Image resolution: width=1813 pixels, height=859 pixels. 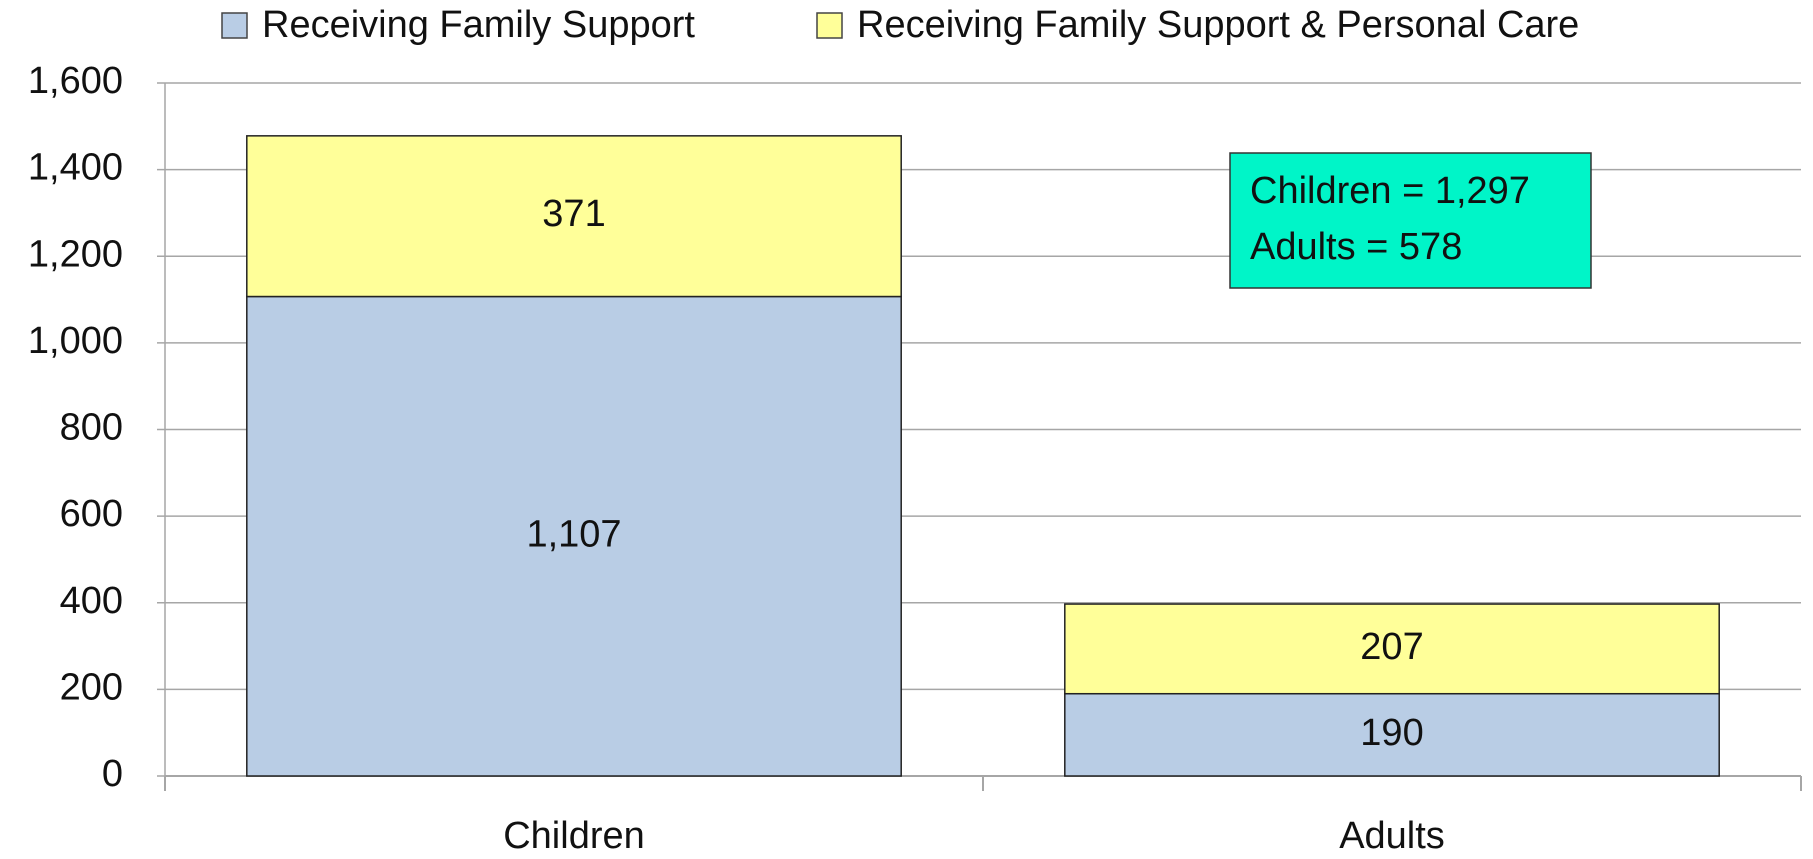 I want to click on y-tick-label: 1,200, so click(x=75, y=254).